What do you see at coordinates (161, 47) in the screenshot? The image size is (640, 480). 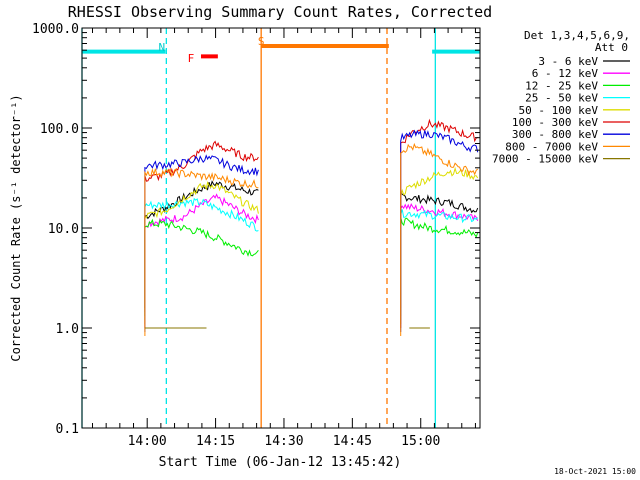 I see `flag-letter-n: N` at bounding box center [161, 47].